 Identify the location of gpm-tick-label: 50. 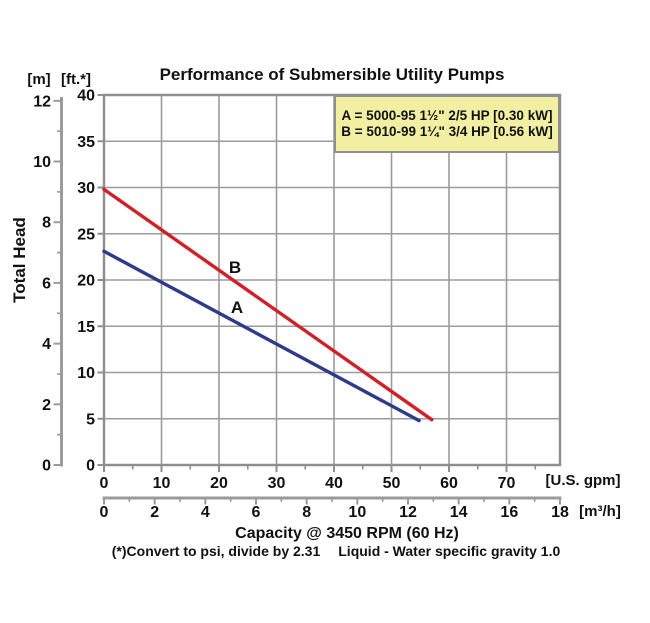
(392, 483).